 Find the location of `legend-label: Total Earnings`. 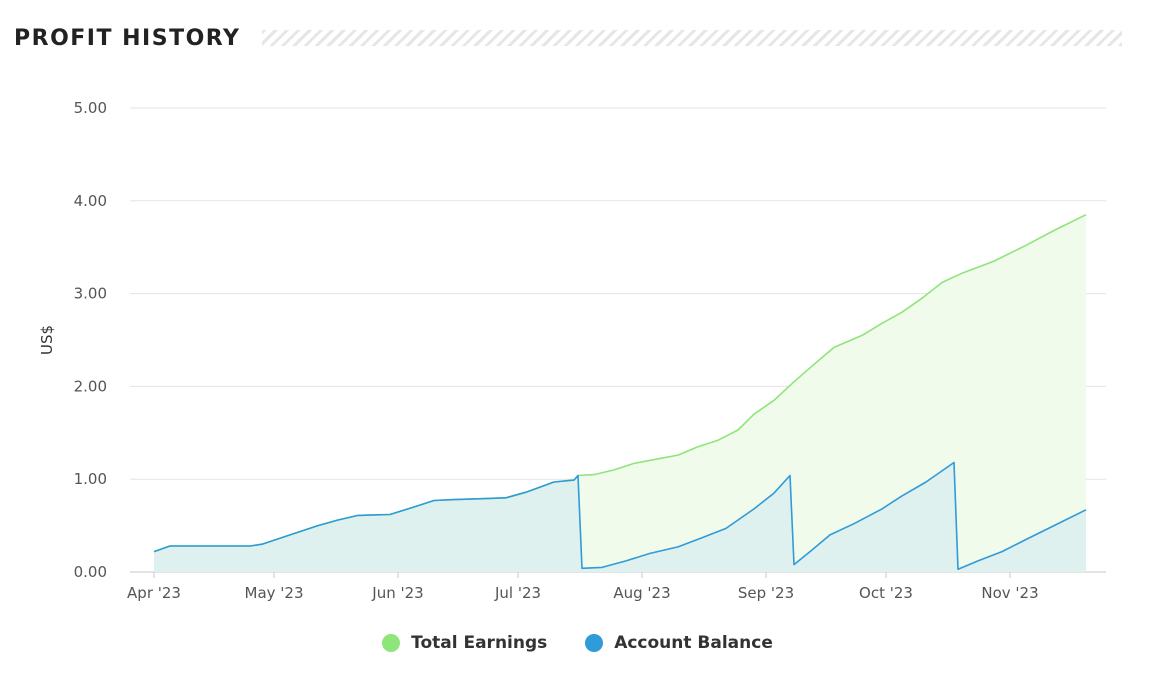

legend-label: Total Earnings is located at coordinates (479, 643).